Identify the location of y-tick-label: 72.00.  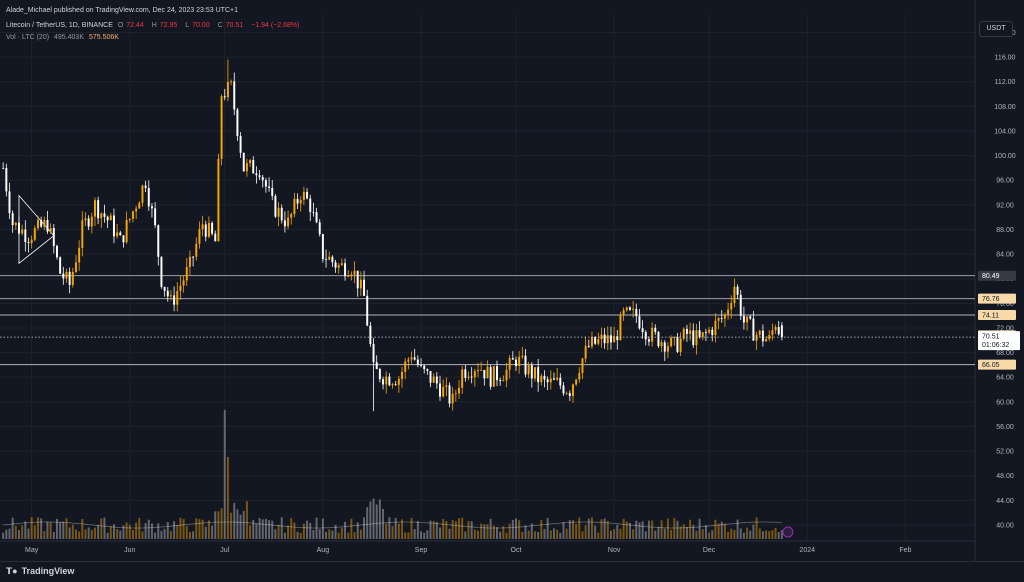
(1005, 328).